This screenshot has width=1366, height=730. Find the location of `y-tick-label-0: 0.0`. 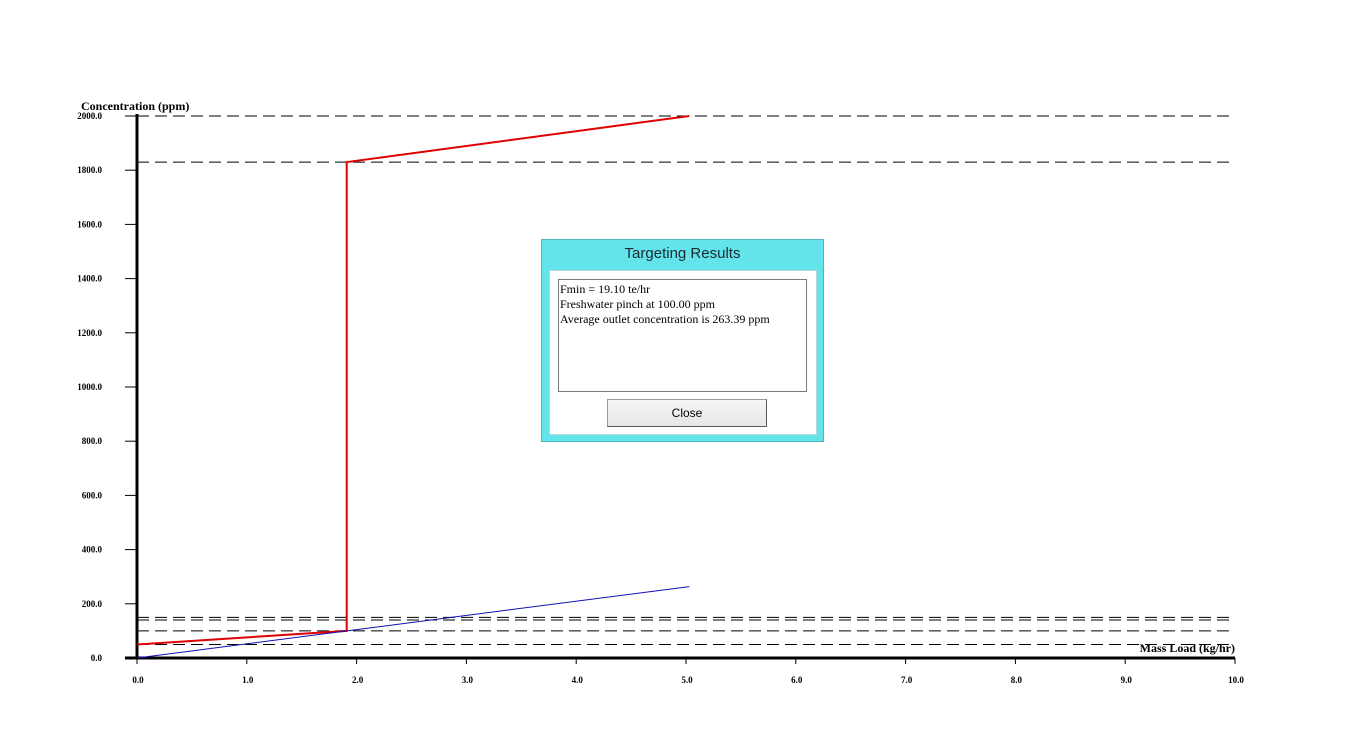

y-tick-label-0: 0.0 is located at coordinates (97, 658).